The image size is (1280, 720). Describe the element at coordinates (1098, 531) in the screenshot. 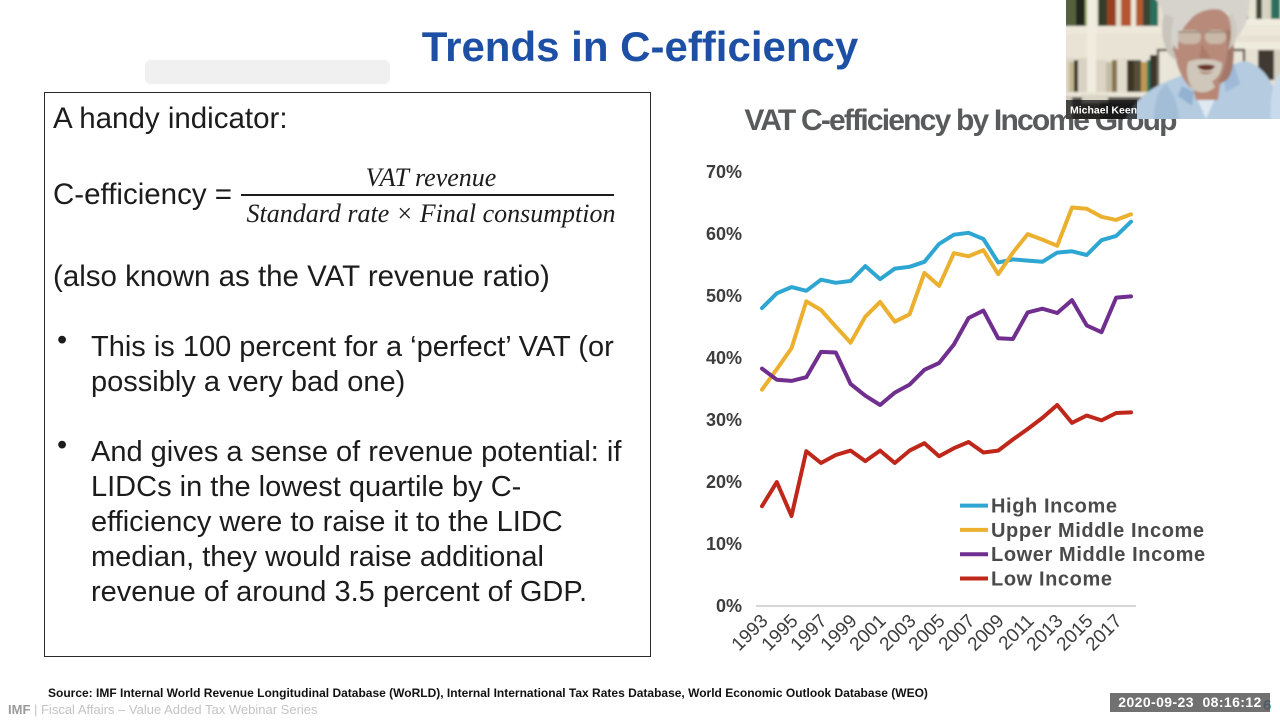

I see `svg-text: Upper Middle Income` at that location.